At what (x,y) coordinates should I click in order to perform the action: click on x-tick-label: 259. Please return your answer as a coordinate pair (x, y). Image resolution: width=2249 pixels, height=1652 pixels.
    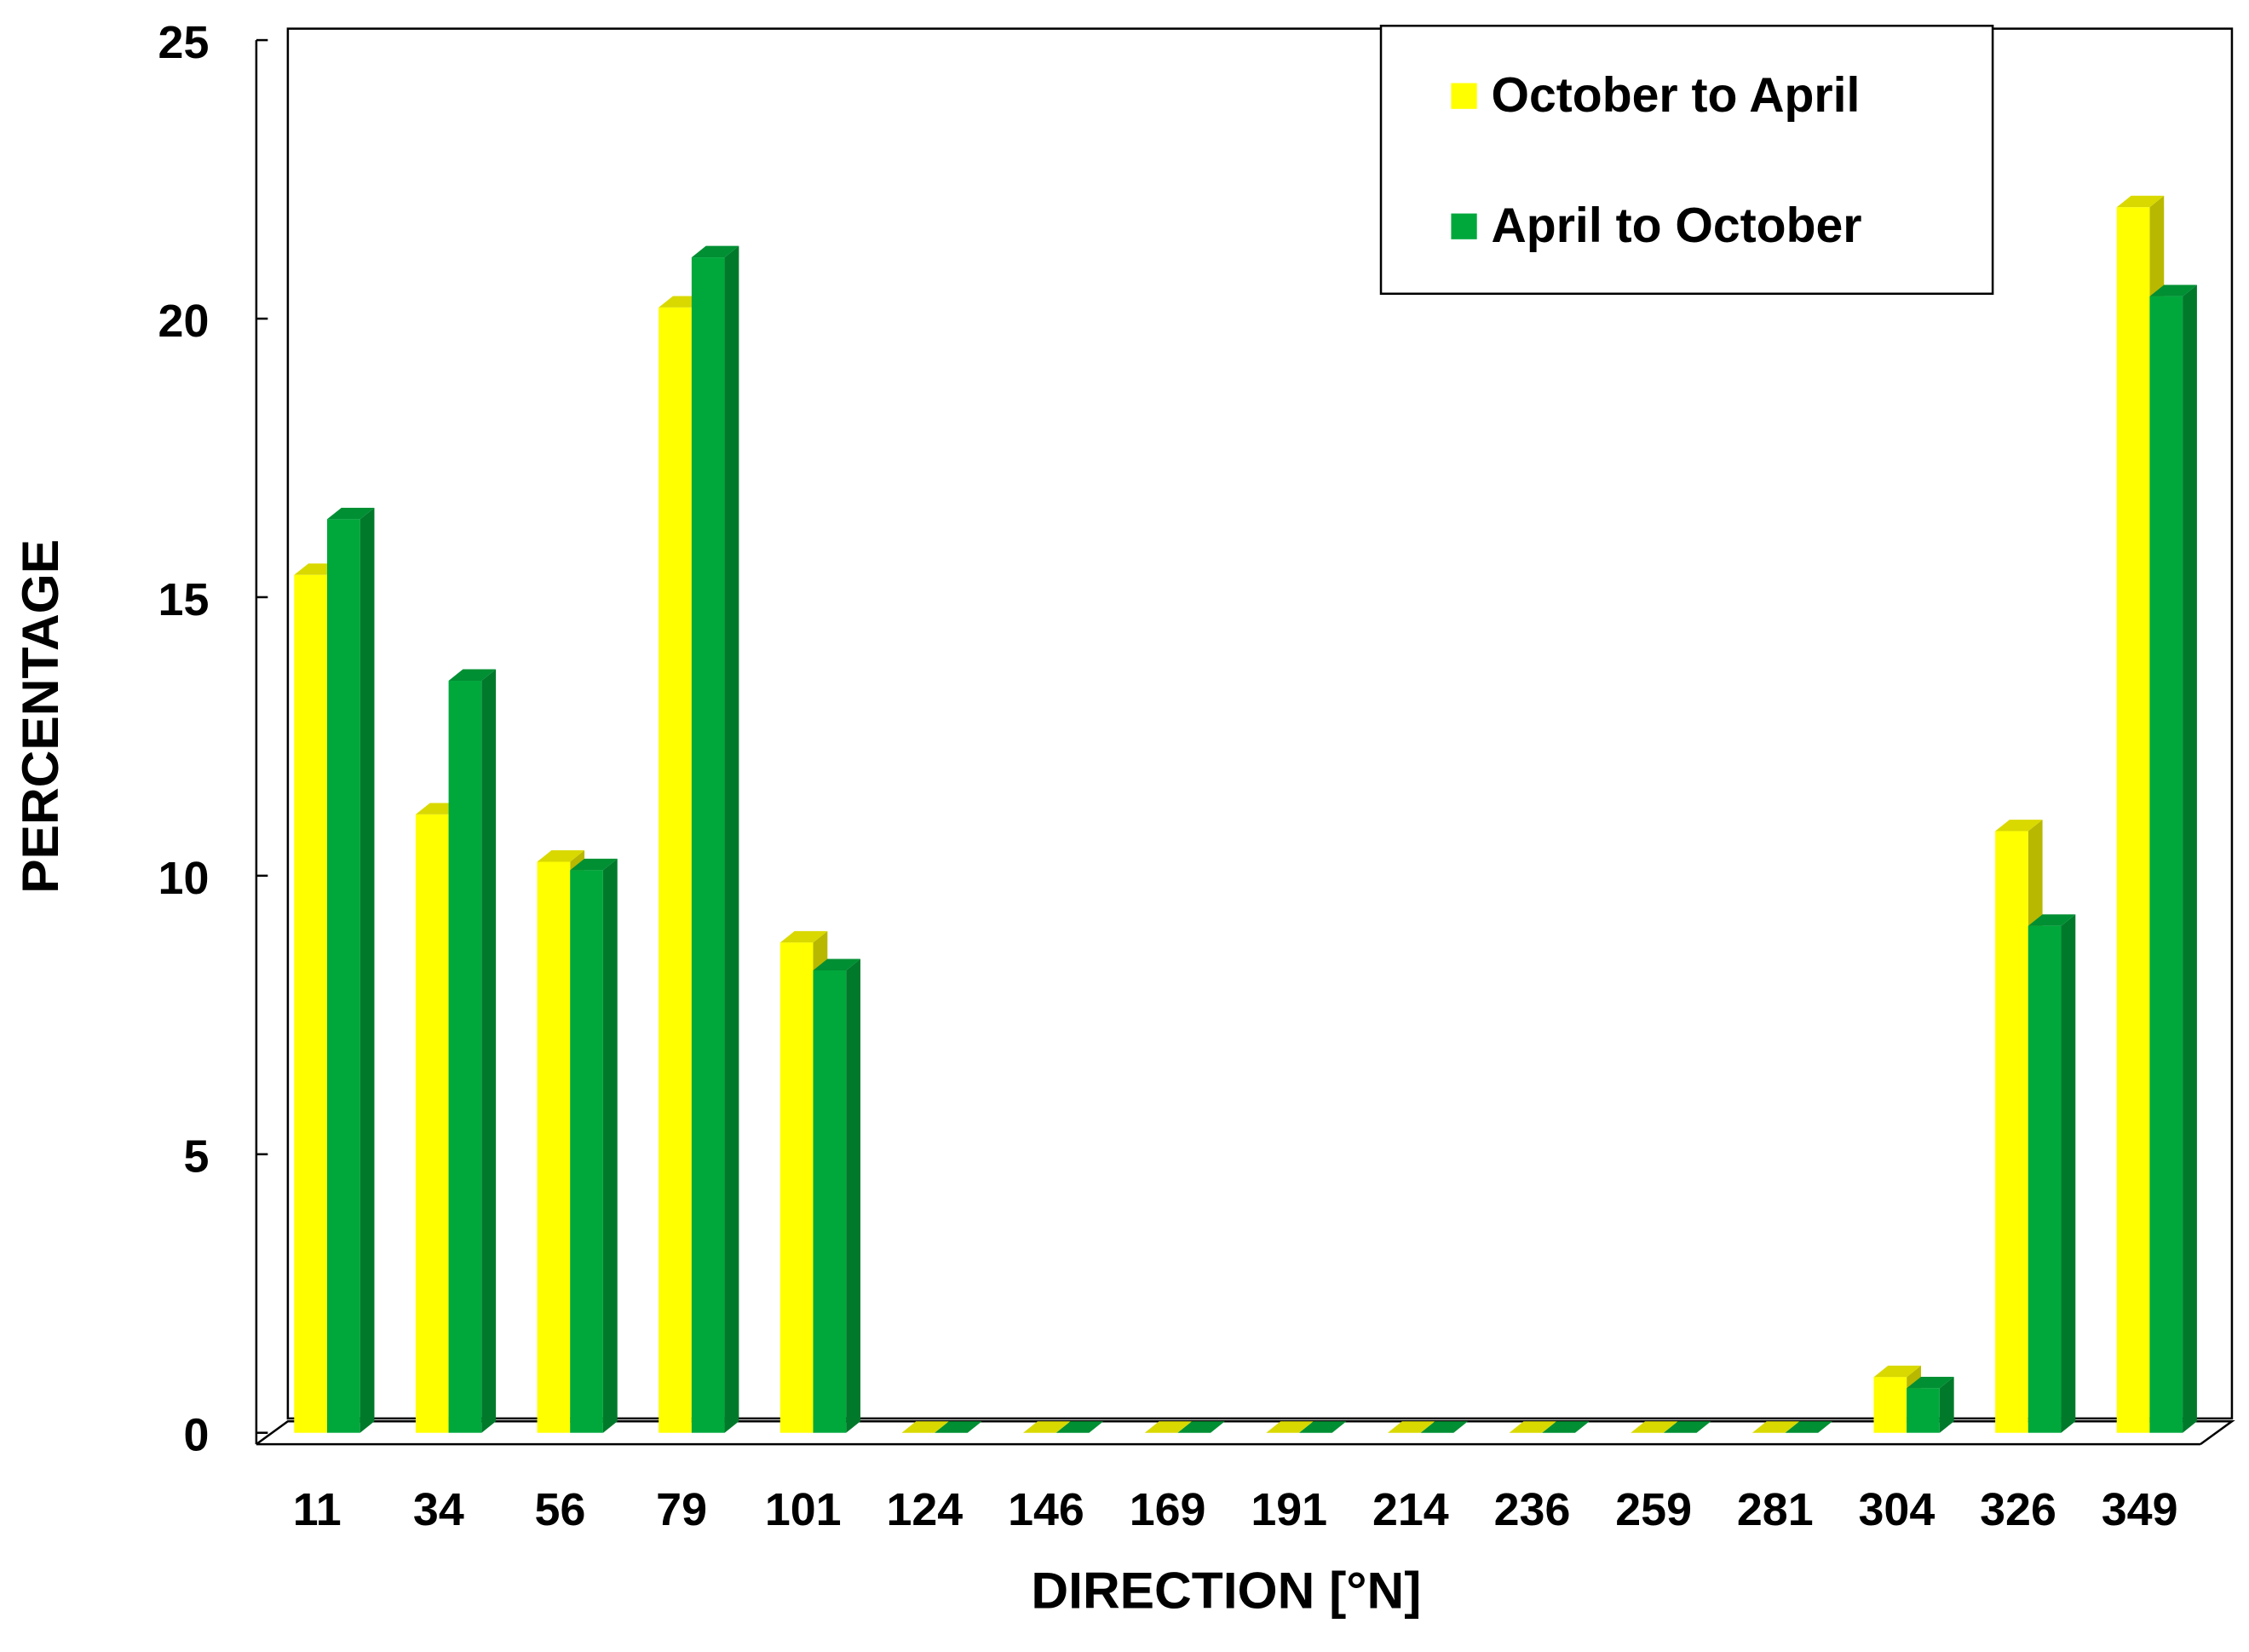
    Looking at the image, I should click on (1653, 1509).